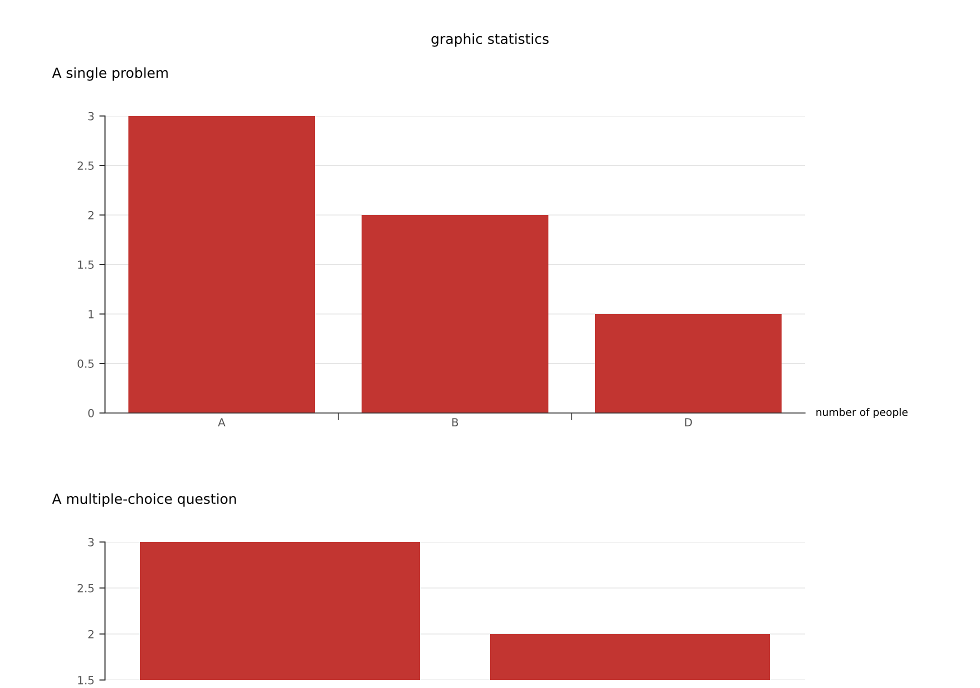 The height and width of the screenshot is (688, 980). What do you see at coordinates (91, 314) in the screenshot?
I see `y-tick-label: 1` at bounding box center [91, 314].